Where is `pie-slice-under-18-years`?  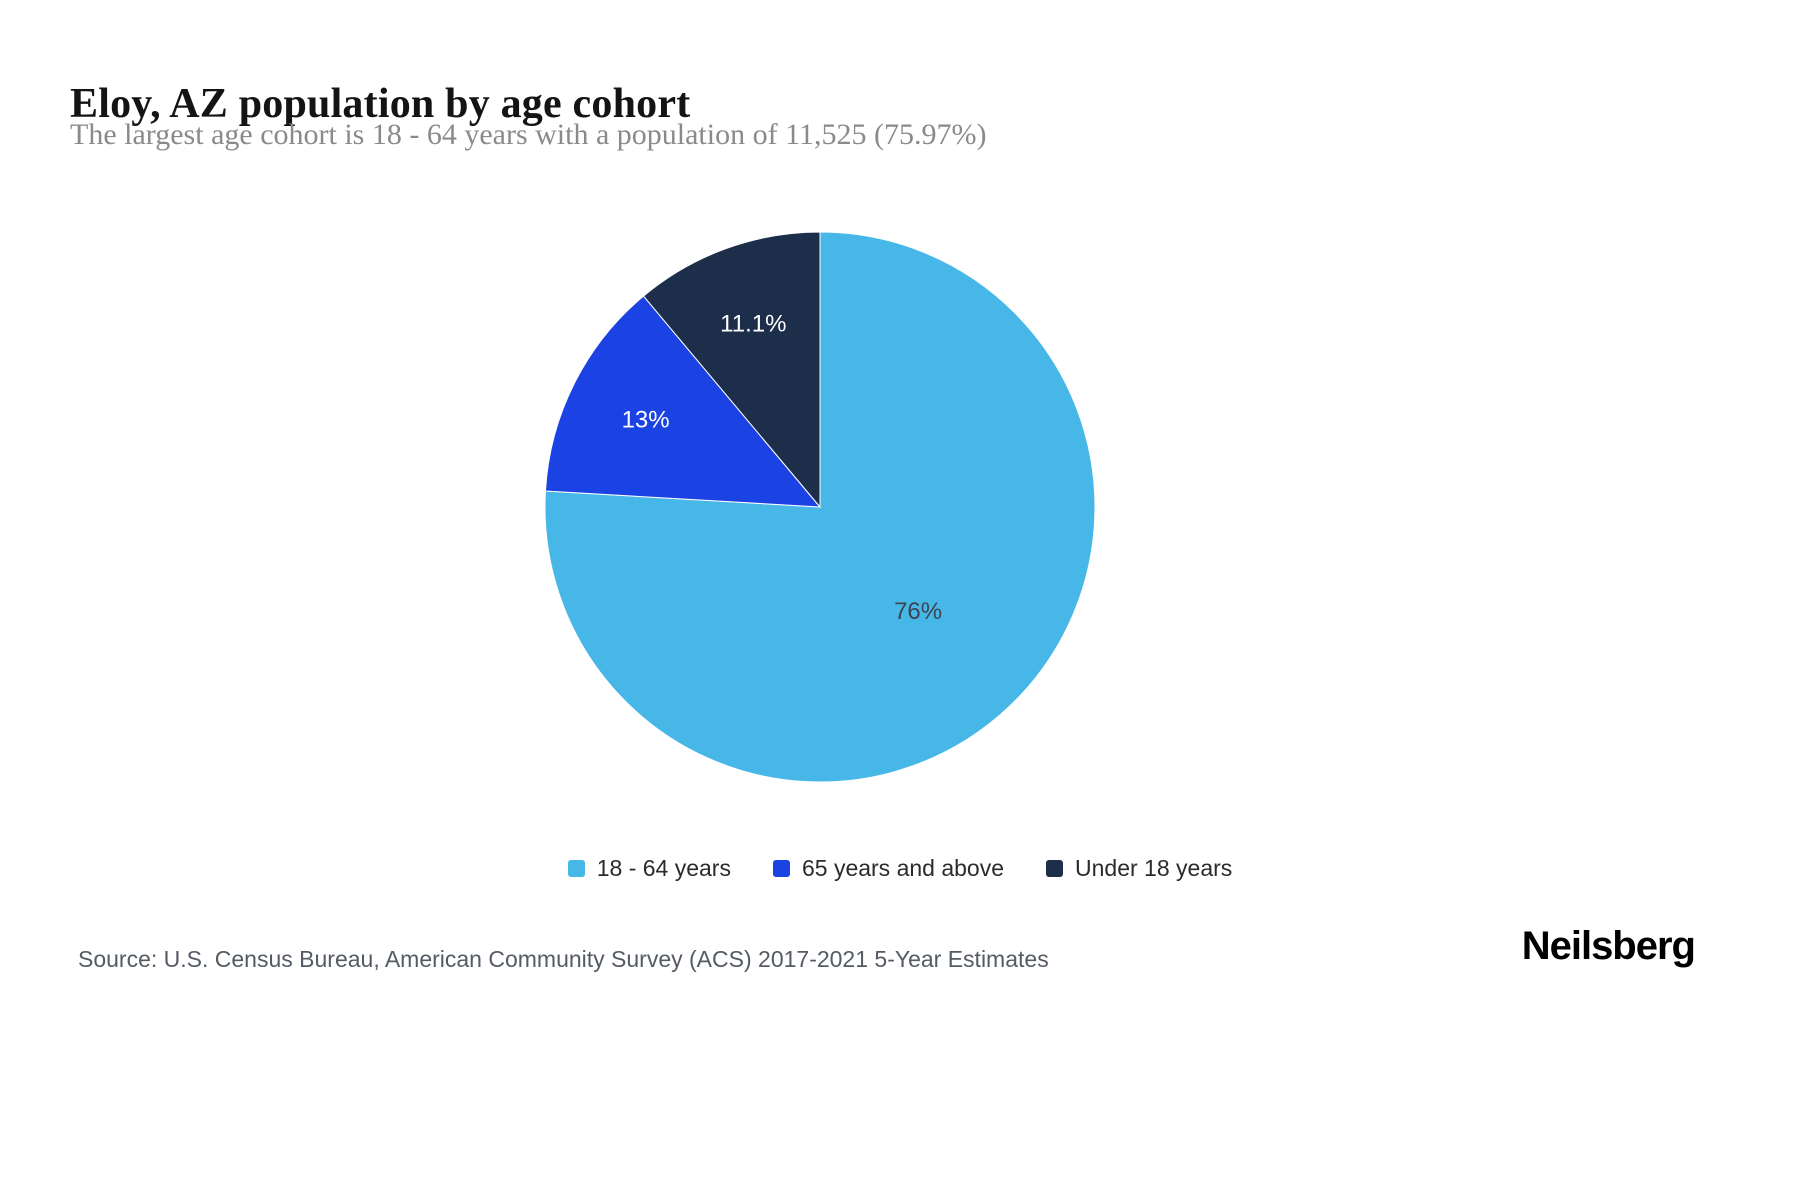
pie-slice-under-18-years is located at coordinates (731, 370).